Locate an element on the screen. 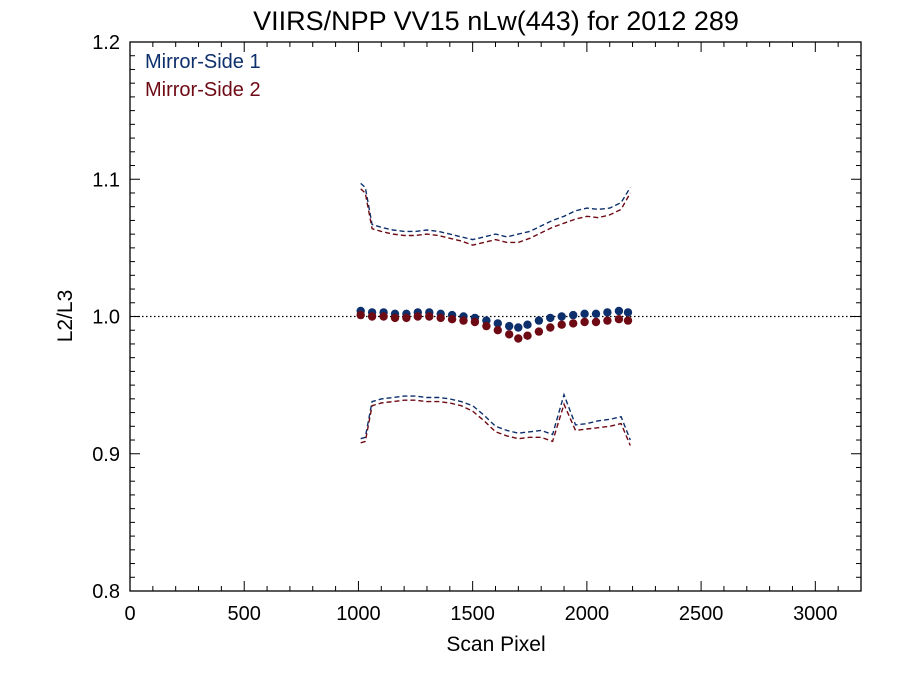  x-tick-label: 1500 is located at coordinates (472, 614).